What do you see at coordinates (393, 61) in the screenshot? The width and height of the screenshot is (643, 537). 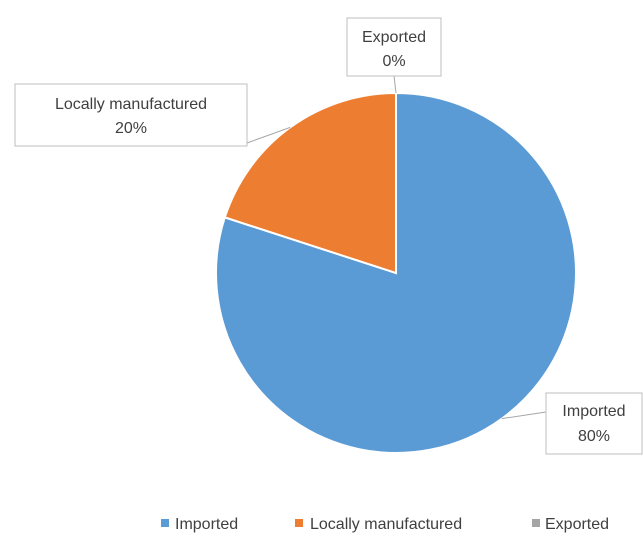 I see `data-label-exported-value: 0%` at bounding box center [393, 61].